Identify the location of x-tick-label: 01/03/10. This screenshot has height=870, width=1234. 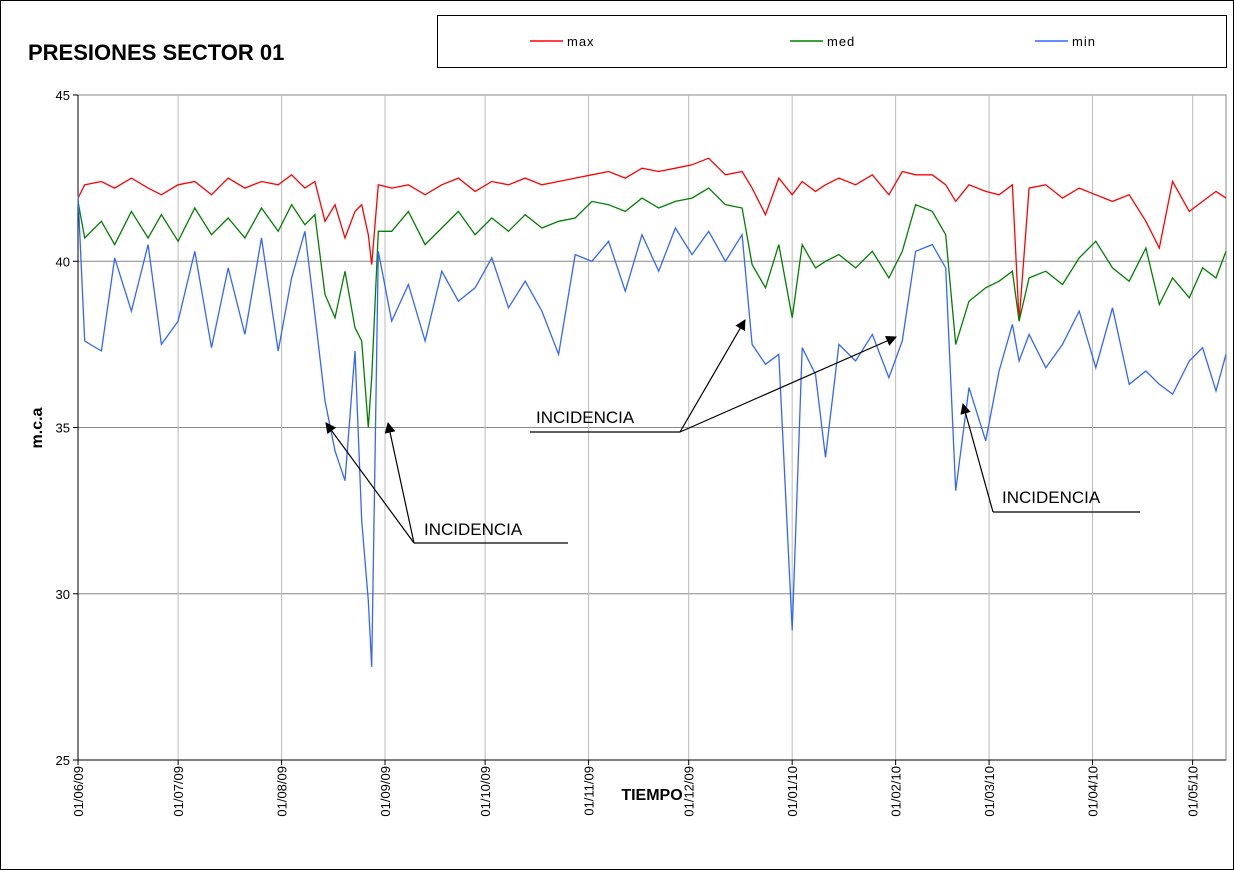
(989, 791).